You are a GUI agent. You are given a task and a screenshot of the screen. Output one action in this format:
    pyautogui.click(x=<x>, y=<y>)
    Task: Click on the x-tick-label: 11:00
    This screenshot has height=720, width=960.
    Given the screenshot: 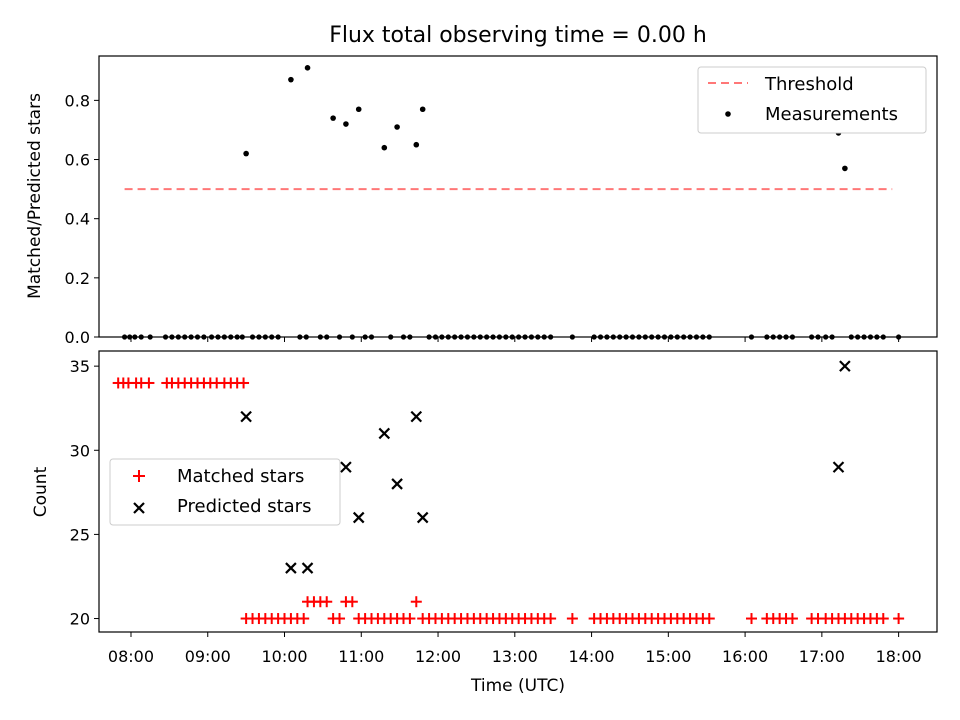 What is the action you would take?
    pyautogui.click(x=361, y=656)
    